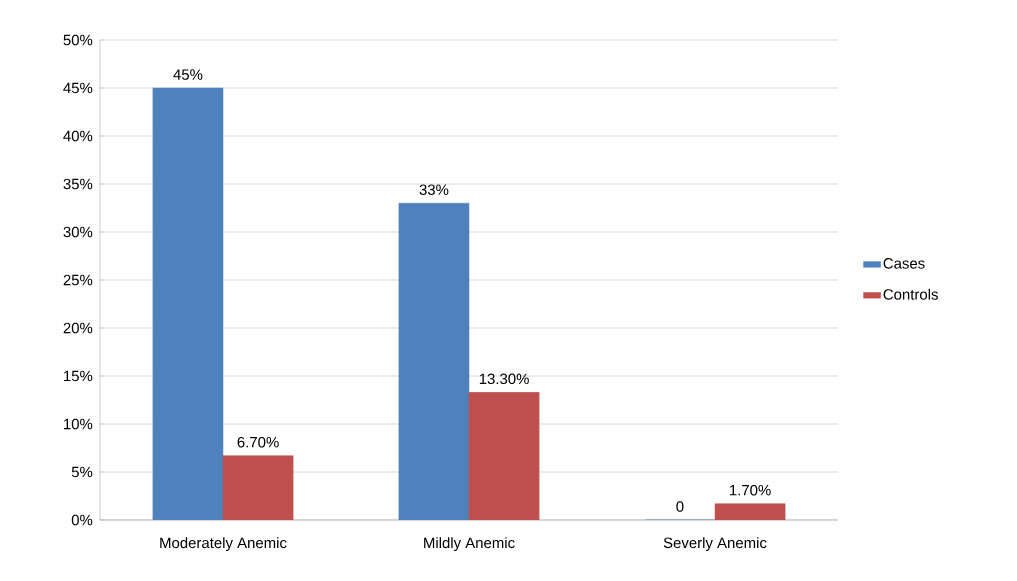 This screenshot has height=581, width=1017. I want to click on y-tick-label: 15%, so click(78, 376).